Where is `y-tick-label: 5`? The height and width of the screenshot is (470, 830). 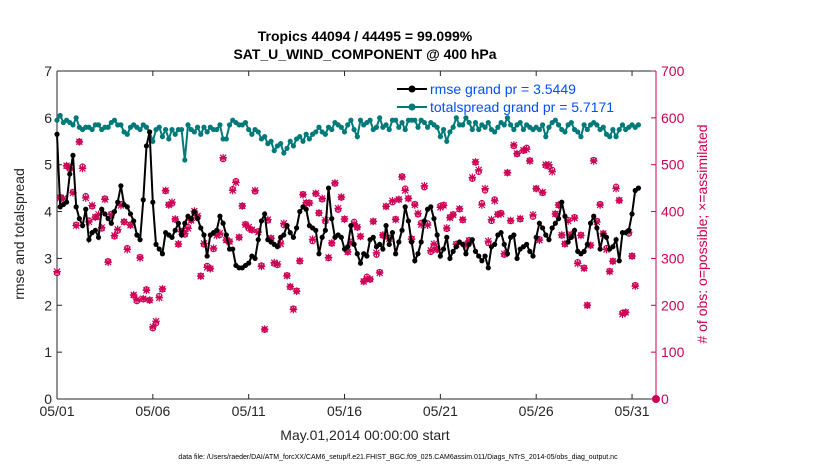 y-tick-label: 5 is located at coordinates (48, 165).